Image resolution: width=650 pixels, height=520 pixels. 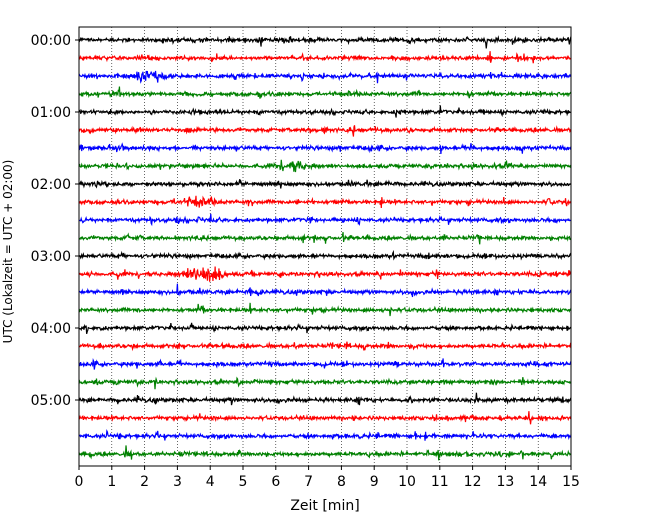 I want to click on y-tick-label: 04:00, so click(x=51, y=329).